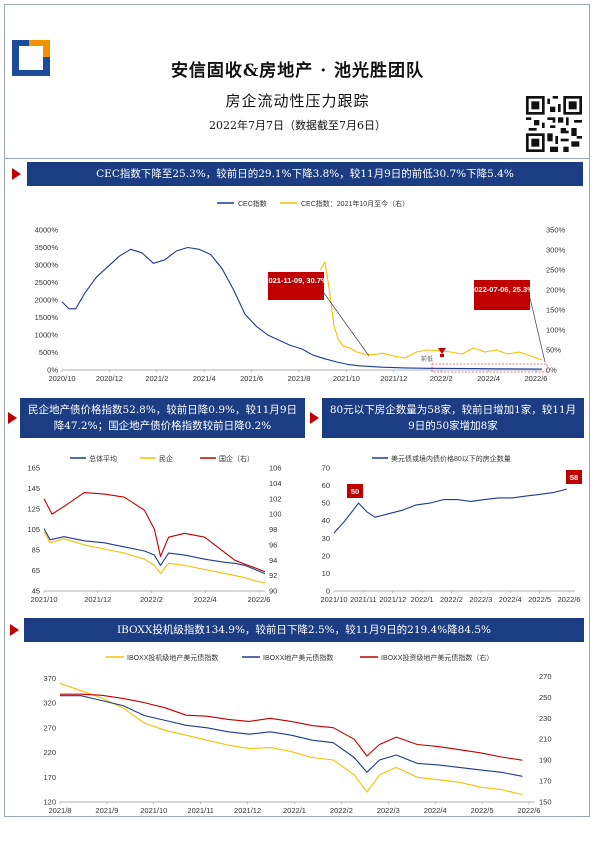 The height and width of the screenshot is (842, 595). I want to click on anno-value: 58, so click(574, 477).